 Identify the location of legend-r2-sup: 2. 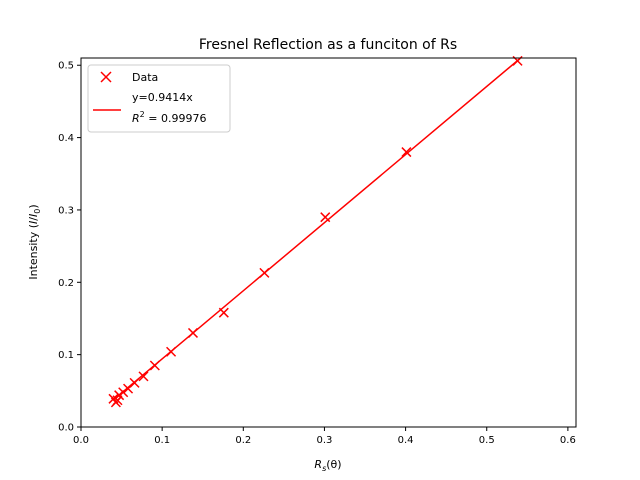
(142, 114).